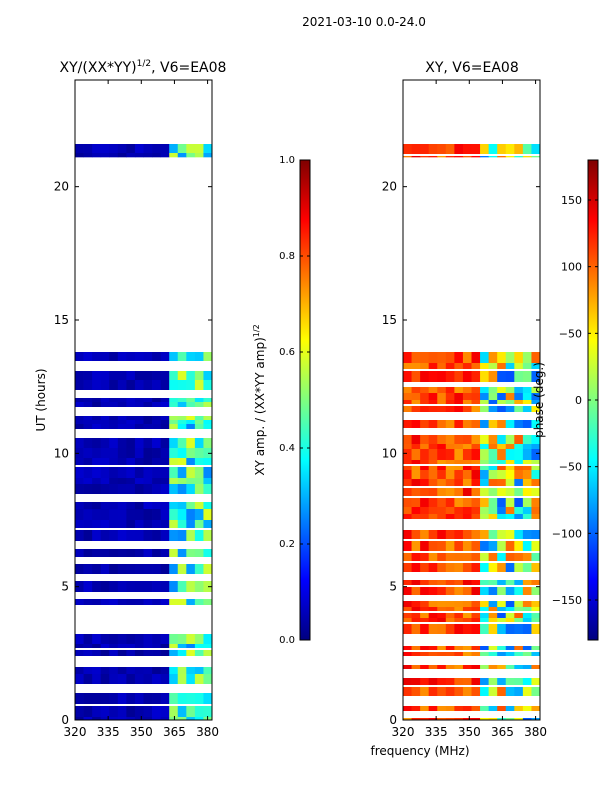 This screenshot has width=600, height=800. I want to click on x-tick-label: 380, so click(207, 732).